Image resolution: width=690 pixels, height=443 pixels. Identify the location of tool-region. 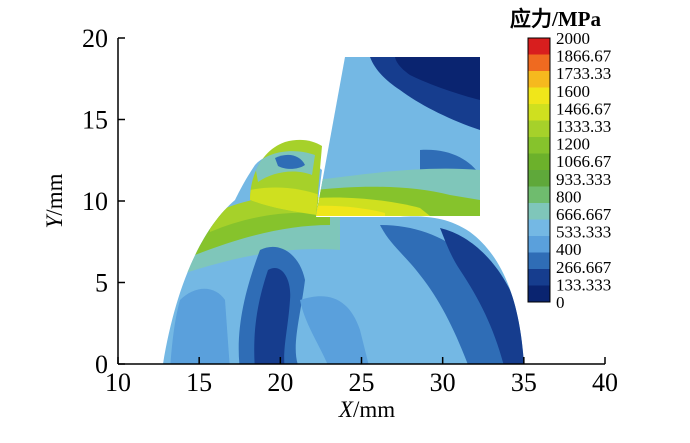
(398, 136).